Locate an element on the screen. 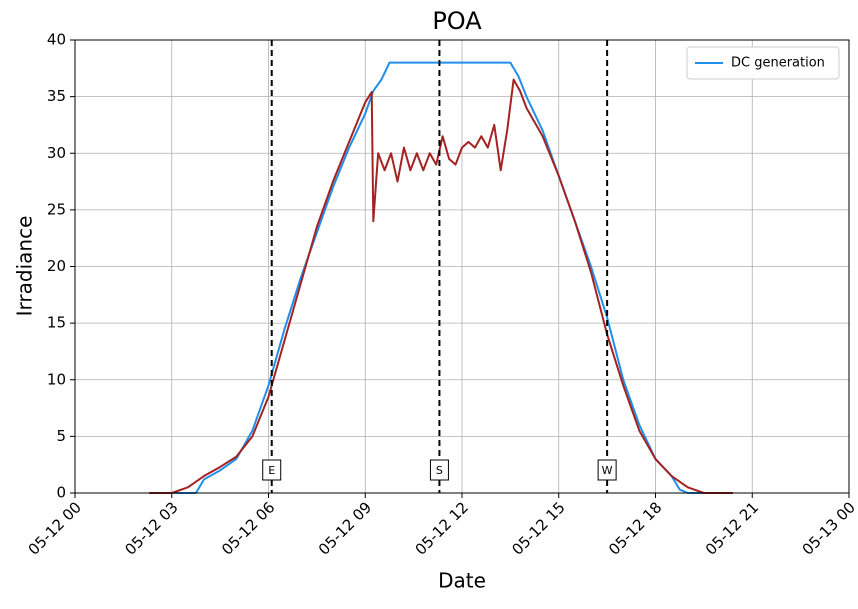 This screenshot has width=858, height=609. y-tick-label: 35 is located at coordinates (56, 96).